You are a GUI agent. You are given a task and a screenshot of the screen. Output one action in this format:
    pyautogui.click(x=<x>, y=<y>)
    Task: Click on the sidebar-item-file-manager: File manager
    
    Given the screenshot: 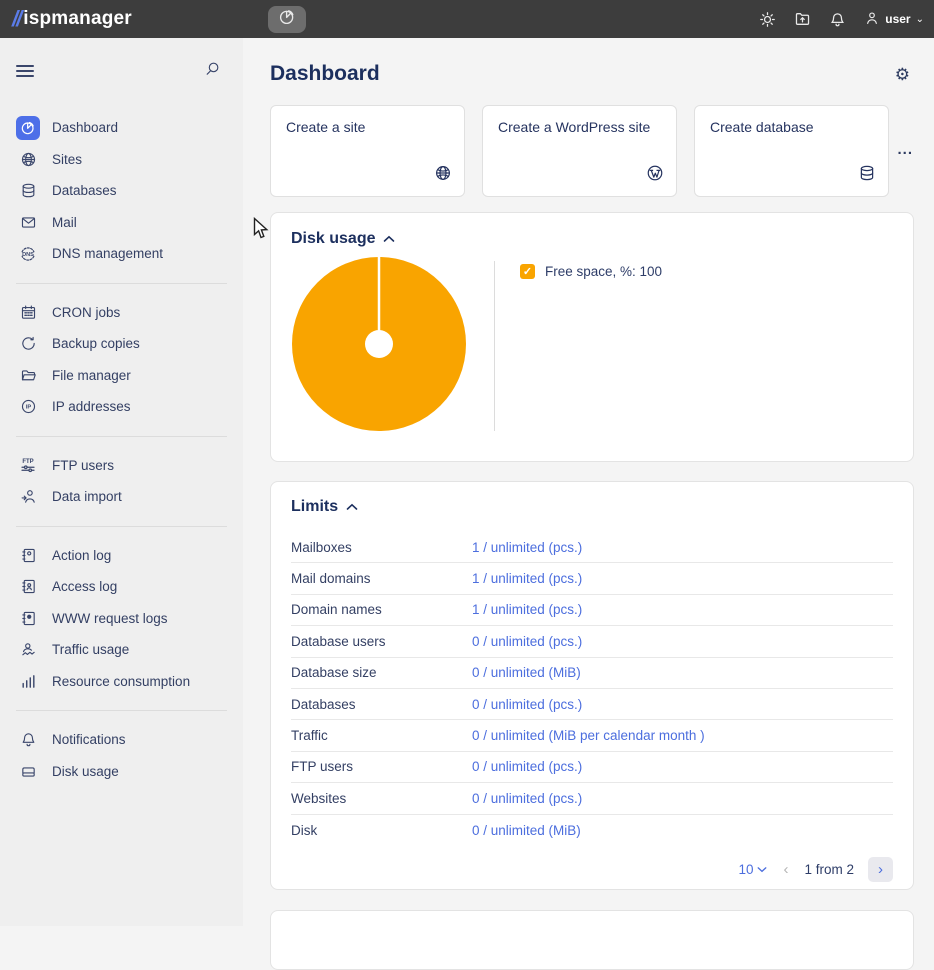 What is the action you would take?
    pyautogui.click(x=121, y=376)
    